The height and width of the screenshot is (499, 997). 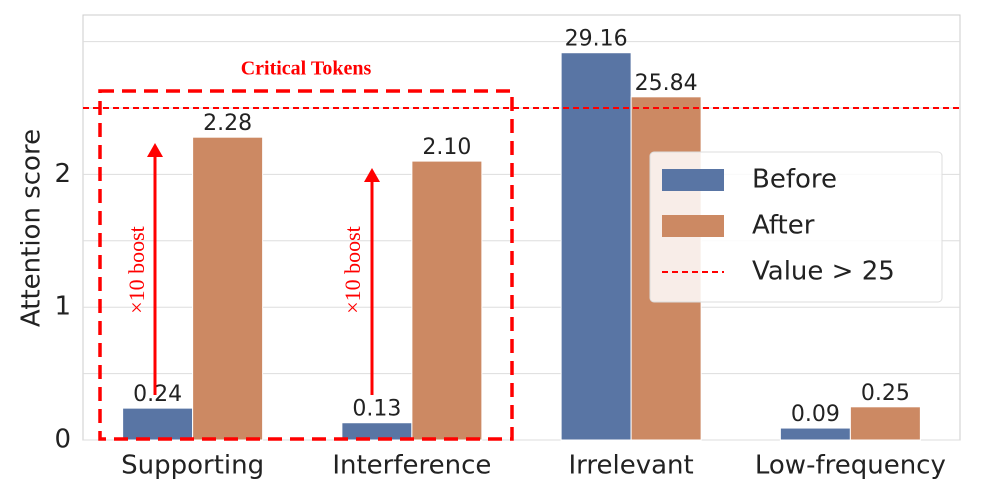 What do you see at coordinates (157, 394) in the screenshot?
I see `value-label: 0.24` at bounding box center [157, 394].